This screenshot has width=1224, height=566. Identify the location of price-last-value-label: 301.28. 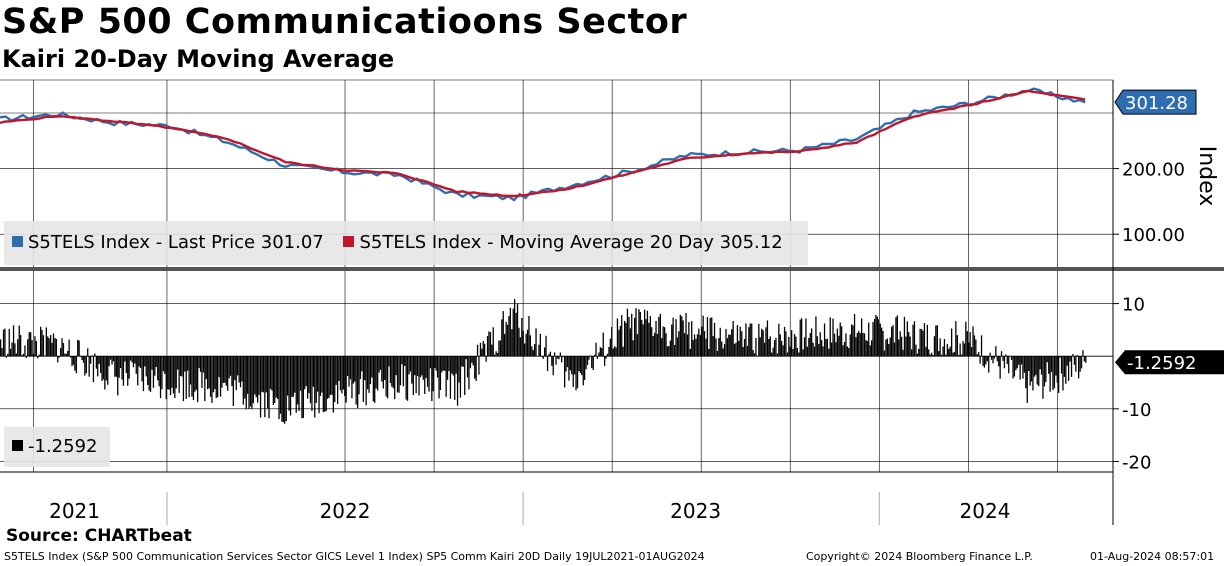
(1156, 103).